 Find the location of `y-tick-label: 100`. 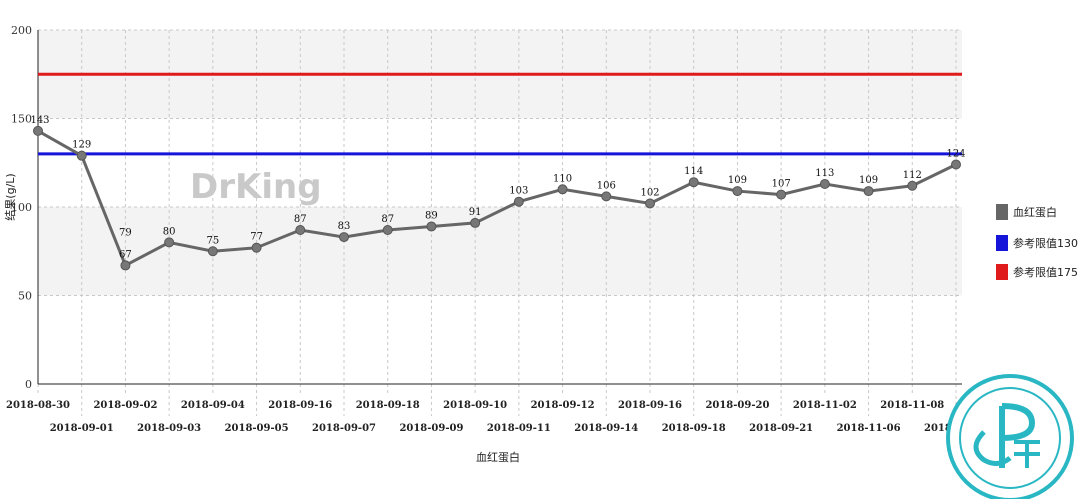

y-tick-label: 100 is located at coordinates (21, 207).